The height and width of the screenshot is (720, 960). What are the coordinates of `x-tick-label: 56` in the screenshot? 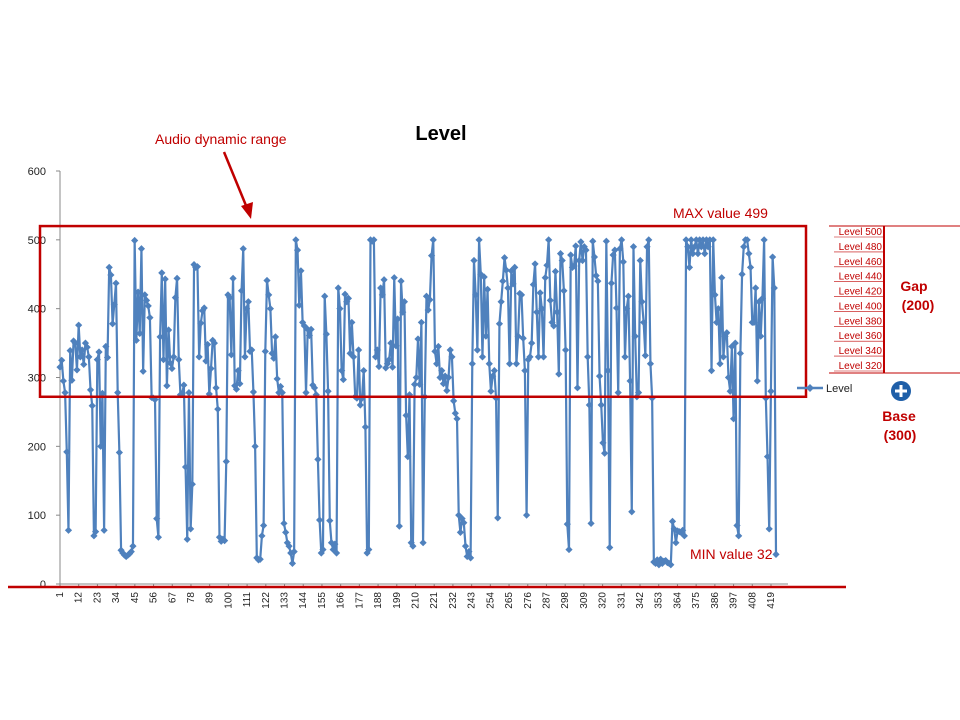 It's located at (154, 598).